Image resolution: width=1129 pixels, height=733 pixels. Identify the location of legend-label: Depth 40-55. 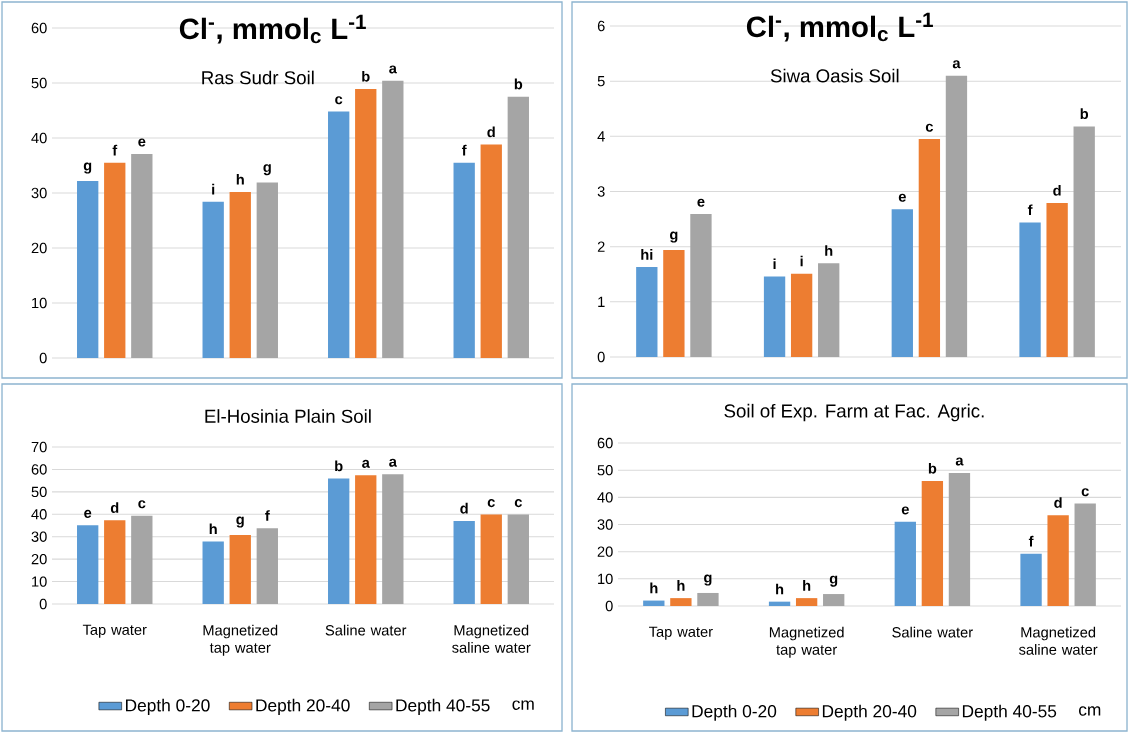
(1009, 712).